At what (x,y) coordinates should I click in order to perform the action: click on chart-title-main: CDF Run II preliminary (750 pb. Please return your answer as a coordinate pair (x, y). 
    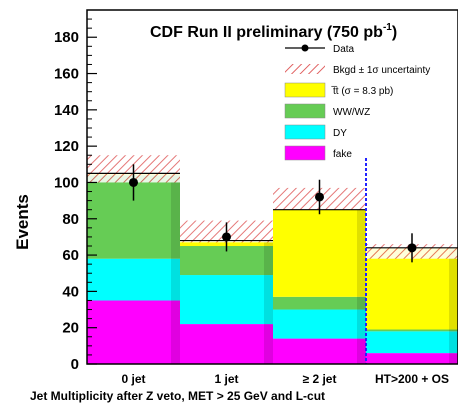
    Looking at the image, I should click on (266, 32).